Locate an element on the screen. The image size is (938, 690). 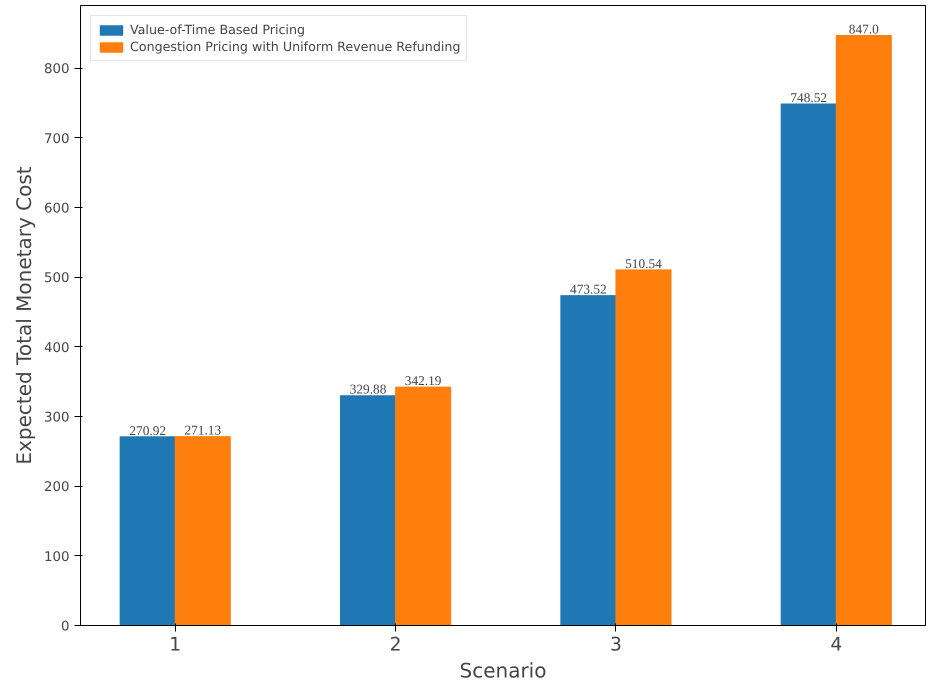
y-tick-label: 700 is located at coordinates (57, 139).